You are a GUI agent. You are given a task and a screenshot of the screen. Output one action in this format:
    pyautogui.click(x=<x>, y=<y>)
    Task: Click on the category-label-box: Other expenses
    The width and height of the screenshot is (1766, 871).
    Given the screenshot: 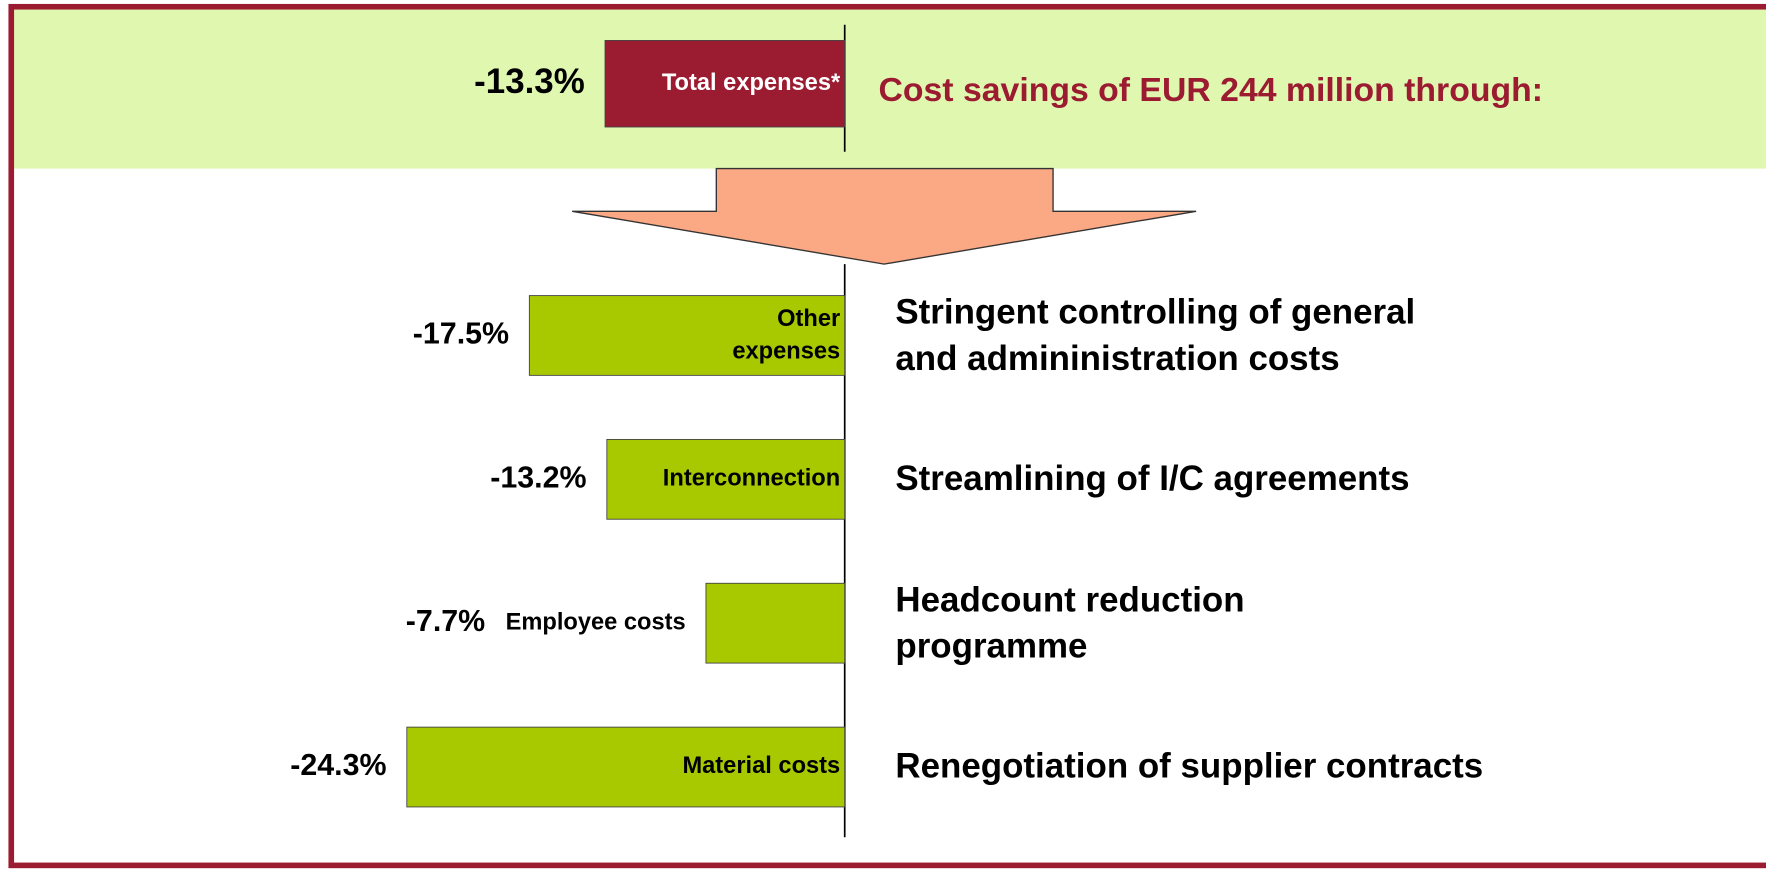 What is the action you would take?
    pyautogui.click(x=420, y=336)
    